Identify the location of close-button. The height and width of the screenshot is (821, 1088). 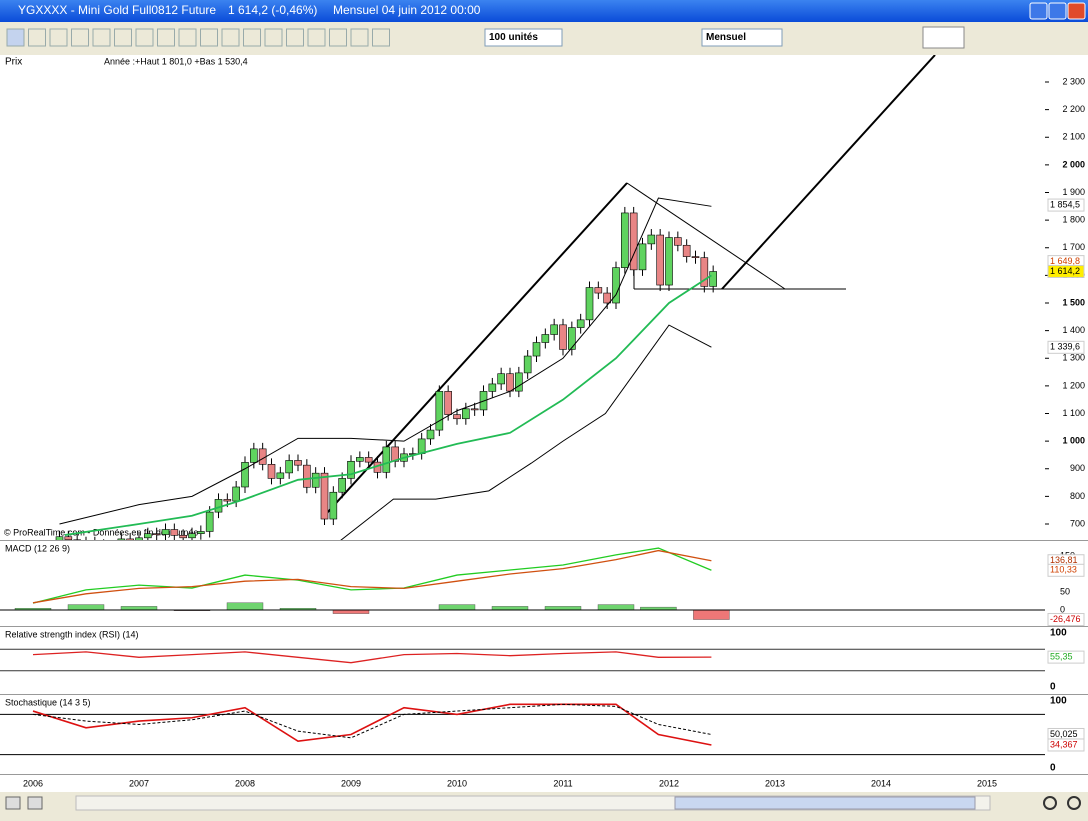
(1076, 11).